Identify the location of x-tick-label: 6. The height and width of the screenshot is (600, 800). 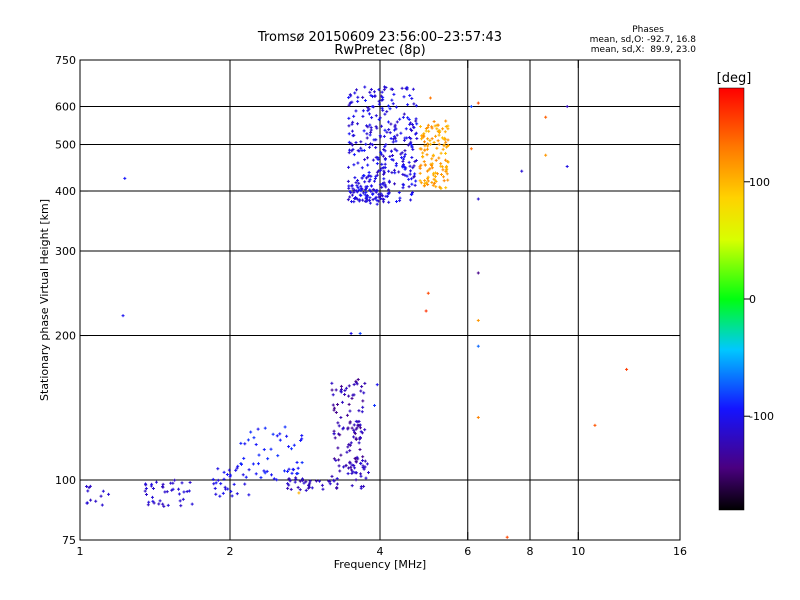
(467, 551).